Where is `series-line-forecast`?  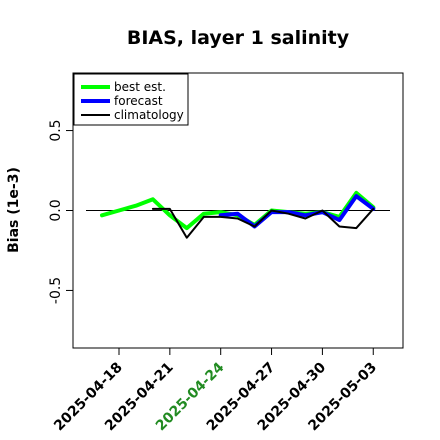
series-line-forecast is located at coordinates (297, 211).